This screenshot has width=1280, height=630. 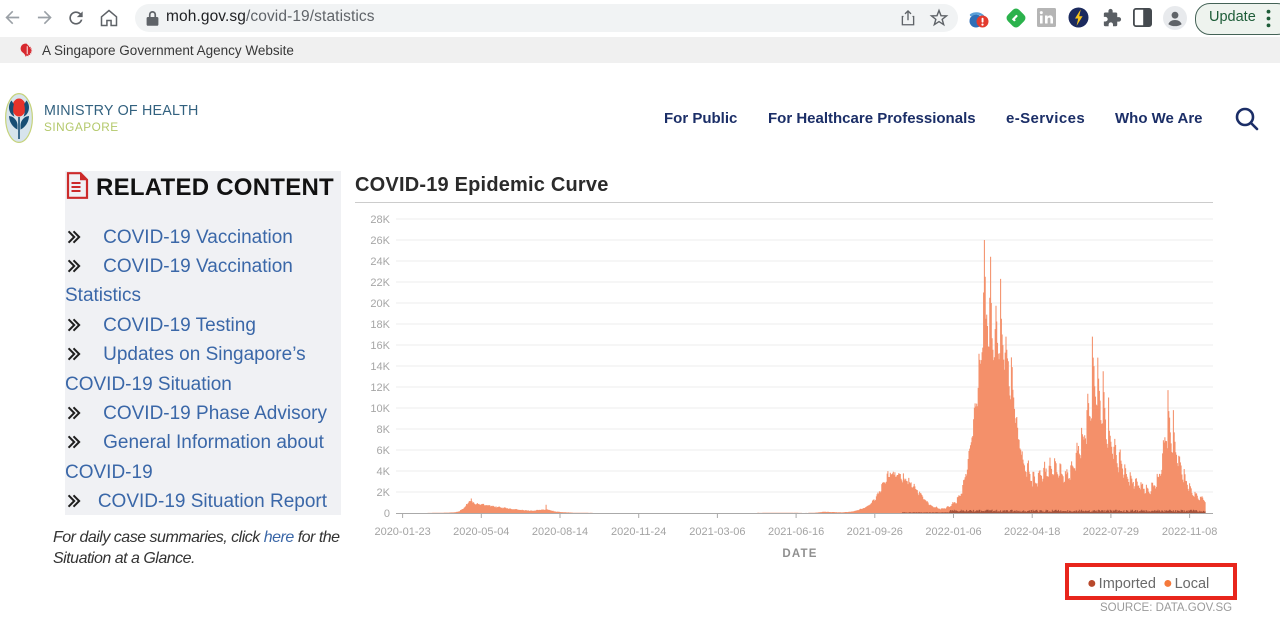 What do you see at coordinates (380, 325) in the screenshot?
I see `svg-text: 18K` at bounding box center [380, 325].